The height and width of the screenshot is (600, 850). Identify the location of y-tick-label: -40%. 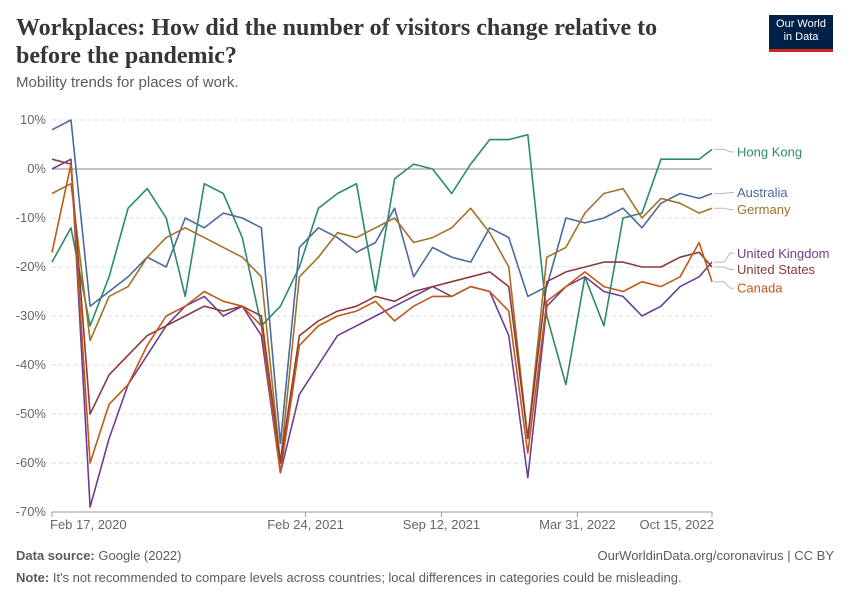
(31, 364).